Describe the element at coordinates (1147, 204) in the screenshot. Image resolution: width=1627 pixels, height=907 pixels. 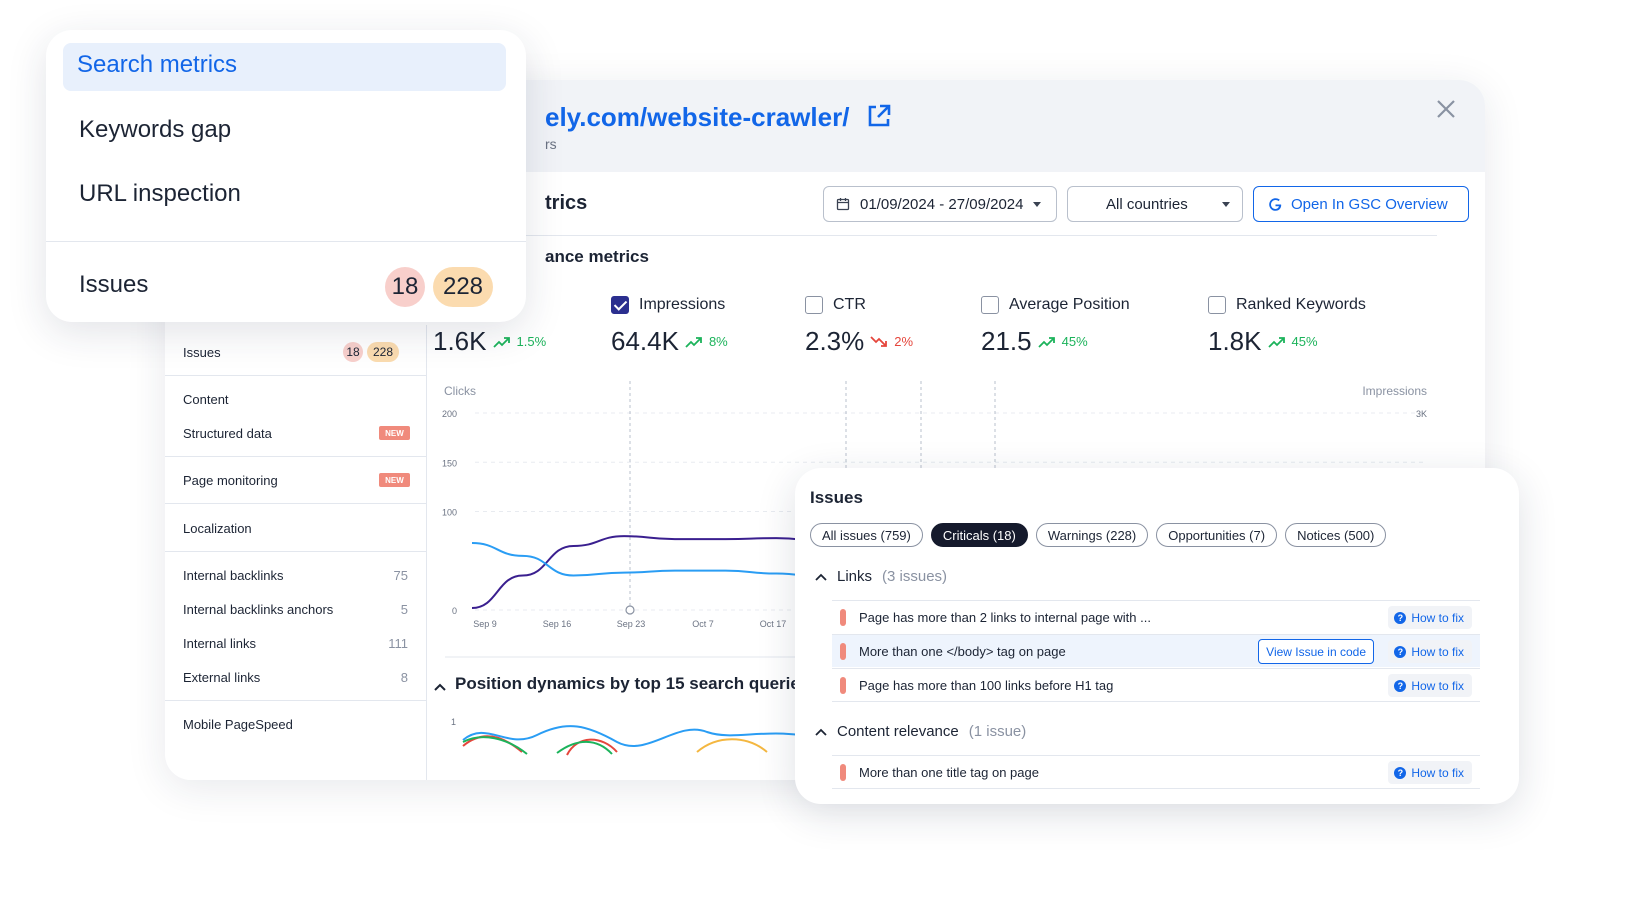
I see `country-value: All countries` at that location.